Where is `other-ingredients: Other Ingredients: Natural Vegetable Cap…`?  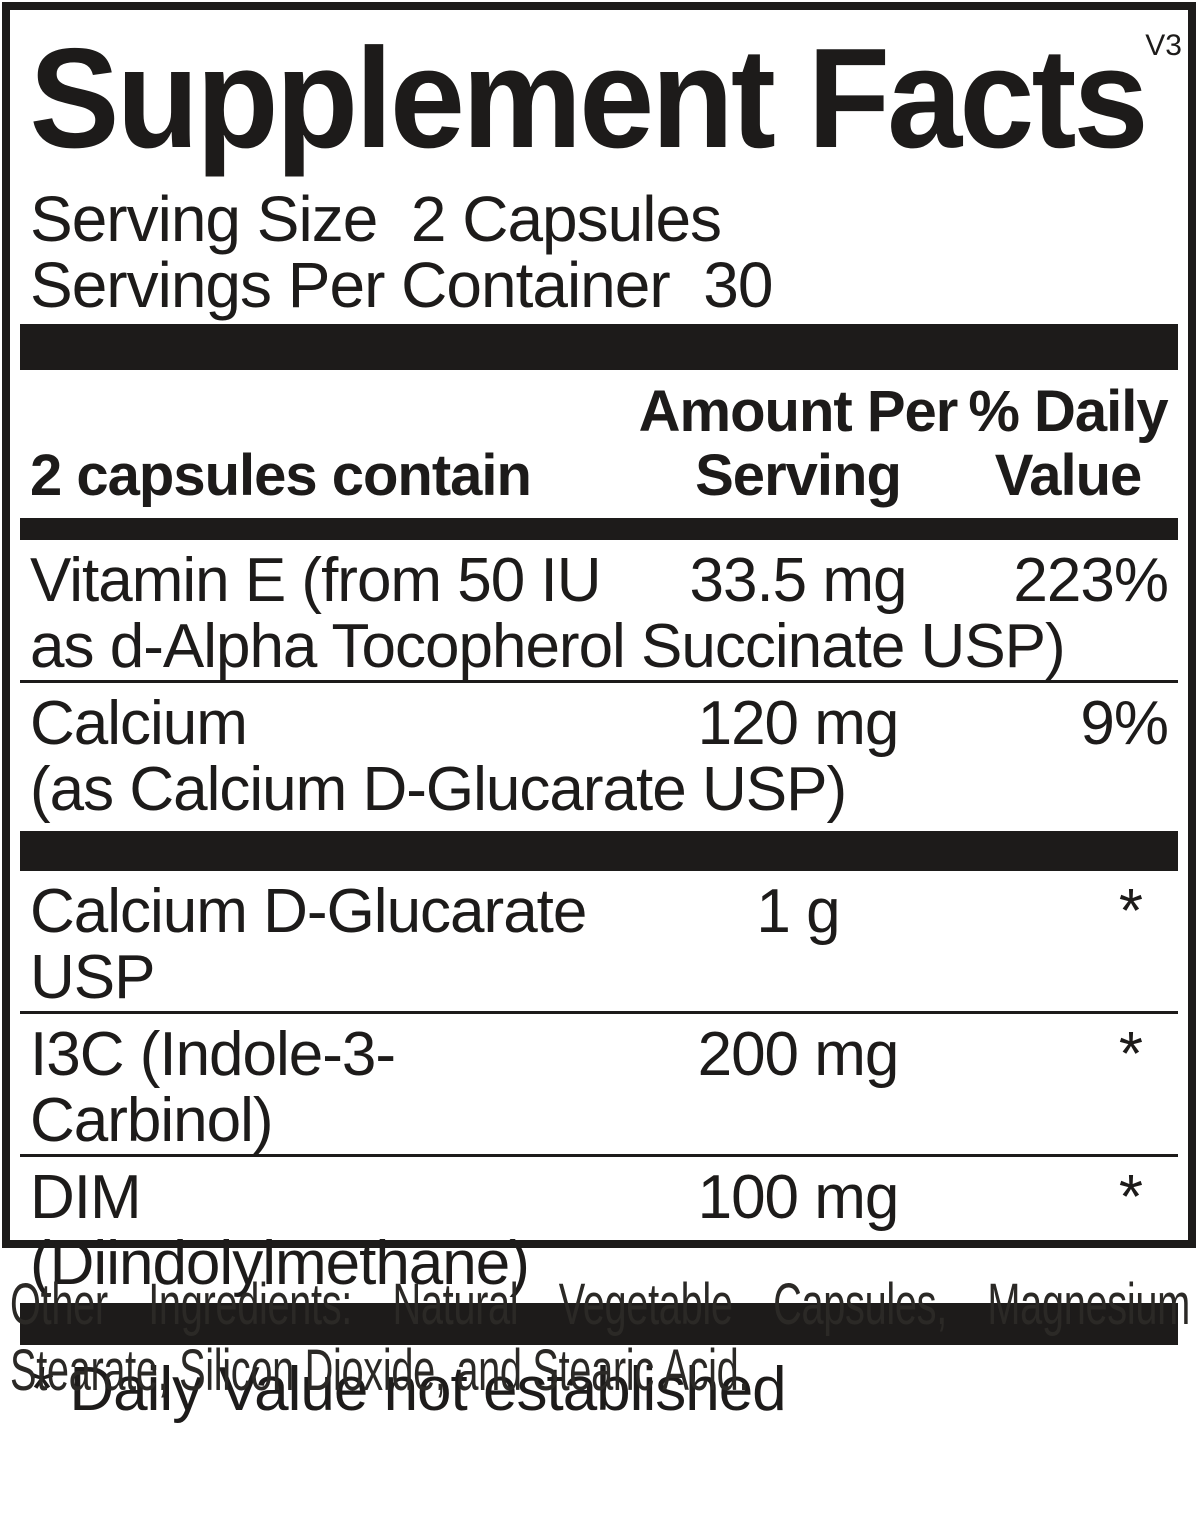 other-ingredients: Other Ingredients: Natural Vegetable Cap… is located at coordinates (600, 1338).